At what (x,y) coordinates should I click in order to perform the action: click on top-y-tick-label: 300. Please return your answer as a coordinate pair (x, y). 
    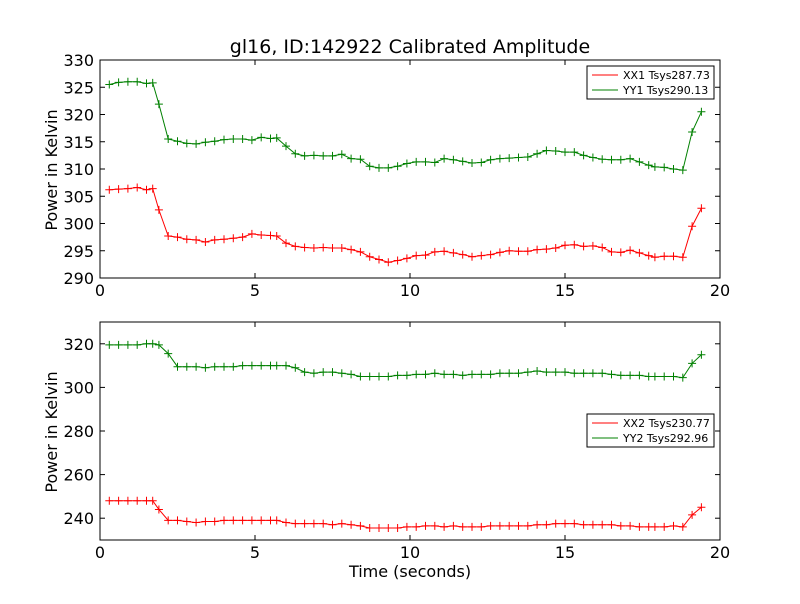
    Looking at the image, I should click on (78, 224).